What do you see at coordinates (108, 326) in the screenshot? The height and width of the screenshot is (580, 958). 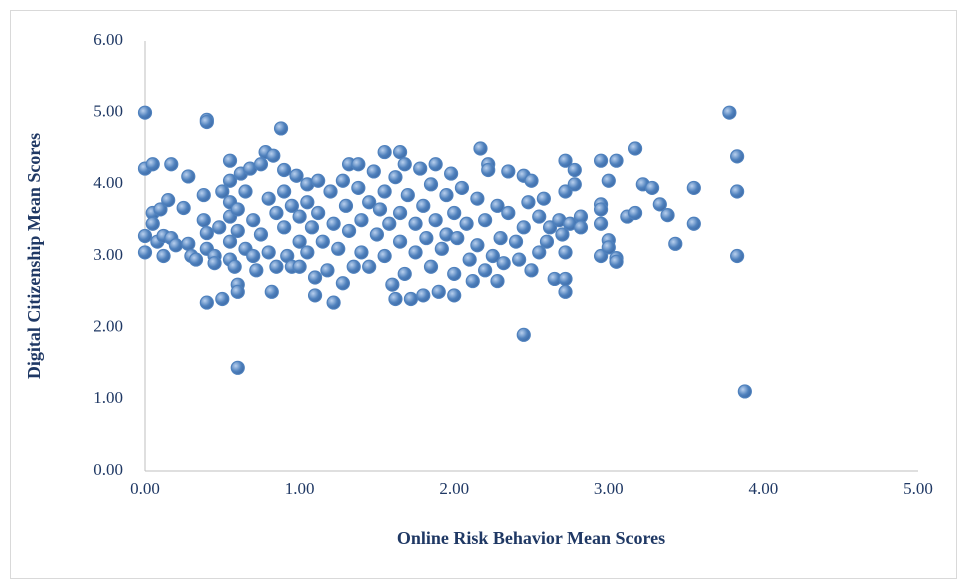 I see `y-tick-label: 2.00` at bounding box center [108, 326].